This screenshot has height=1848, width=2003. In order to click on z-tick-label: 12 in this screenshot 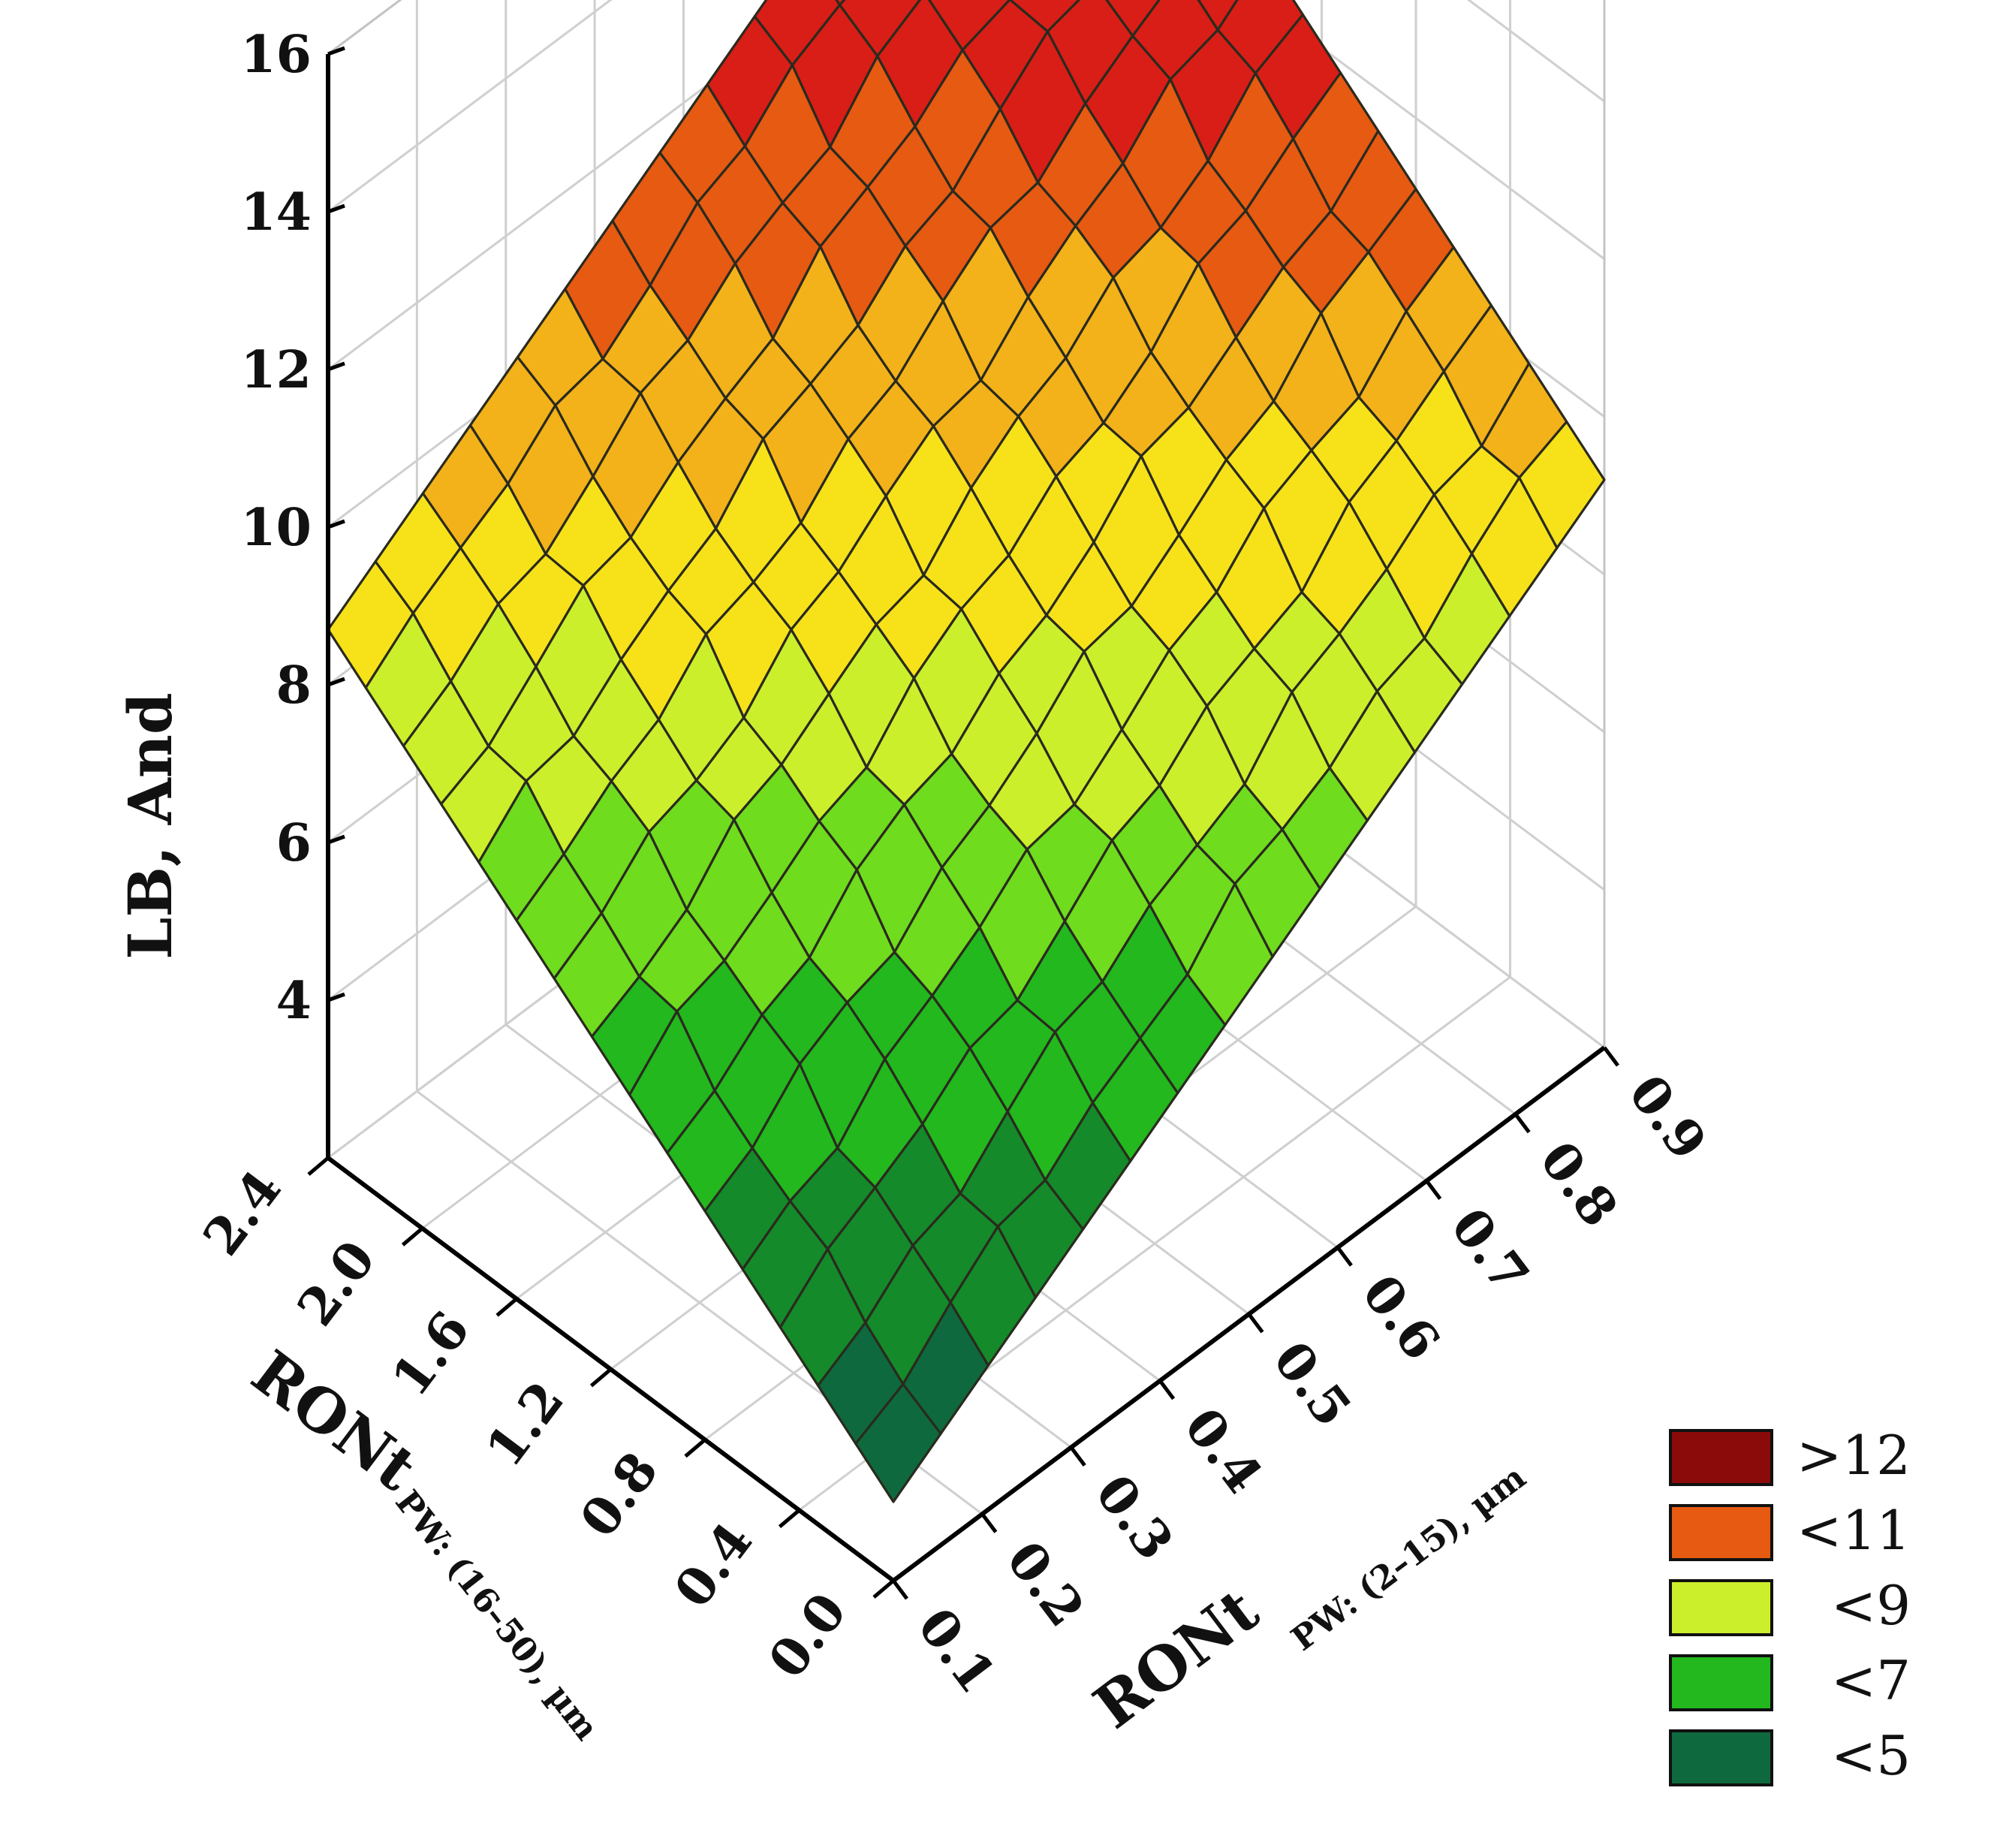, I will do `click(276, 370)`.